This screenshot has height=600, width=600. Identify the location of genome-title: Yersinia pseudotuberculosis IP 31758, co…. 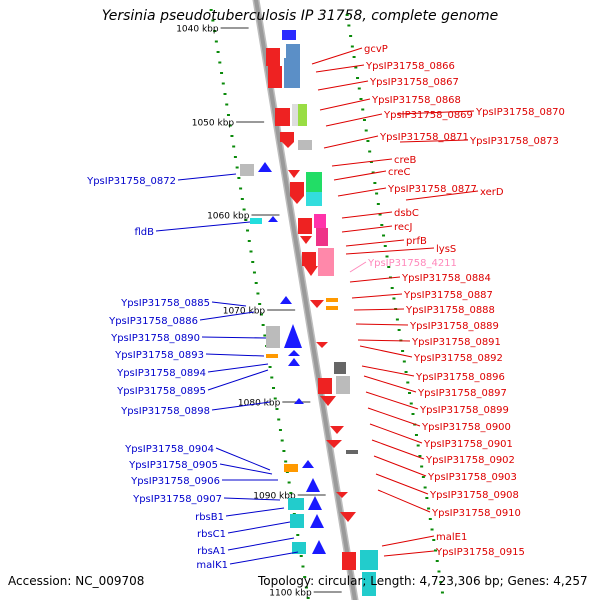
(300, 16).